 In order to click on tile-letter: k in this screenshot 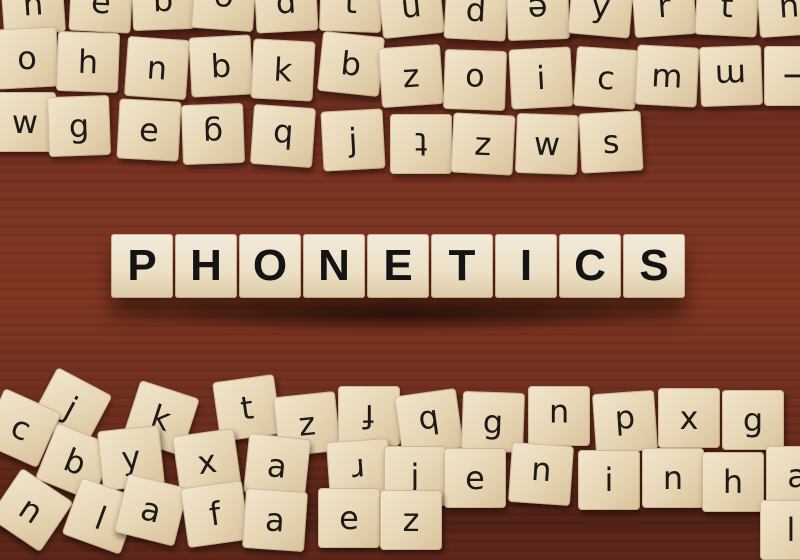, I will do `click(283, 70)`.